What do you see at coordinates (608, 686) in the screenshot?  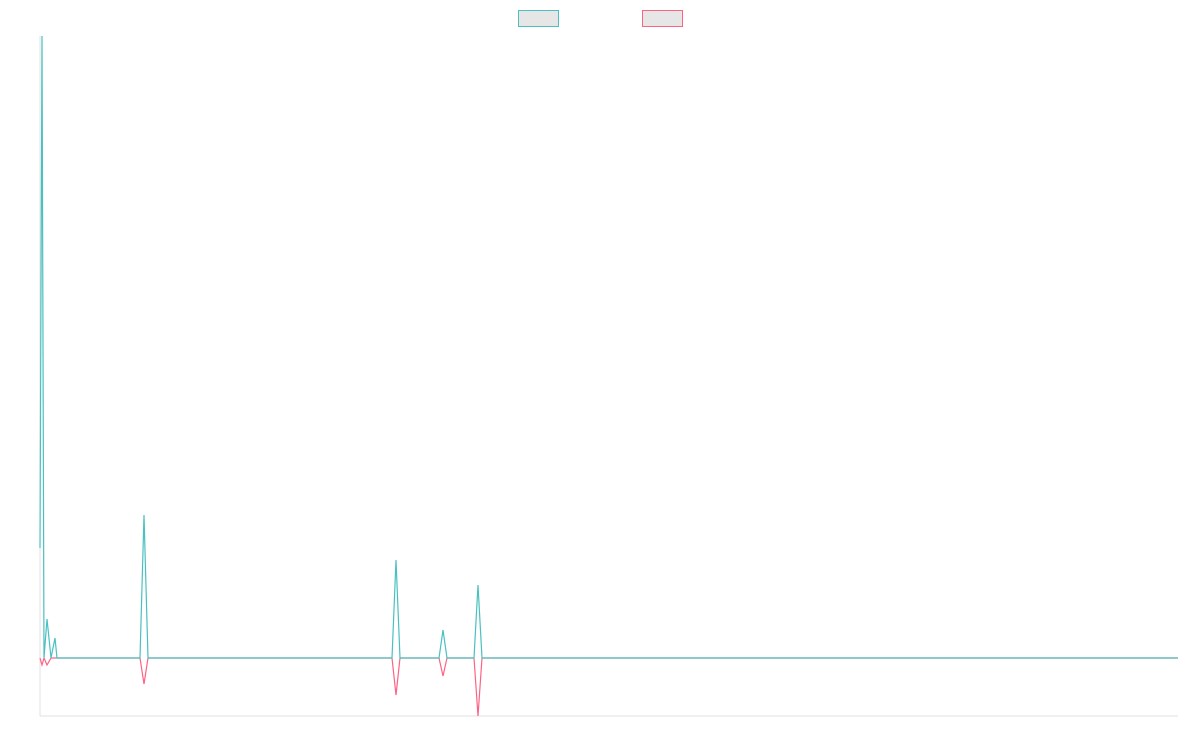 I see `line-series` at bounding box center [608, 686].